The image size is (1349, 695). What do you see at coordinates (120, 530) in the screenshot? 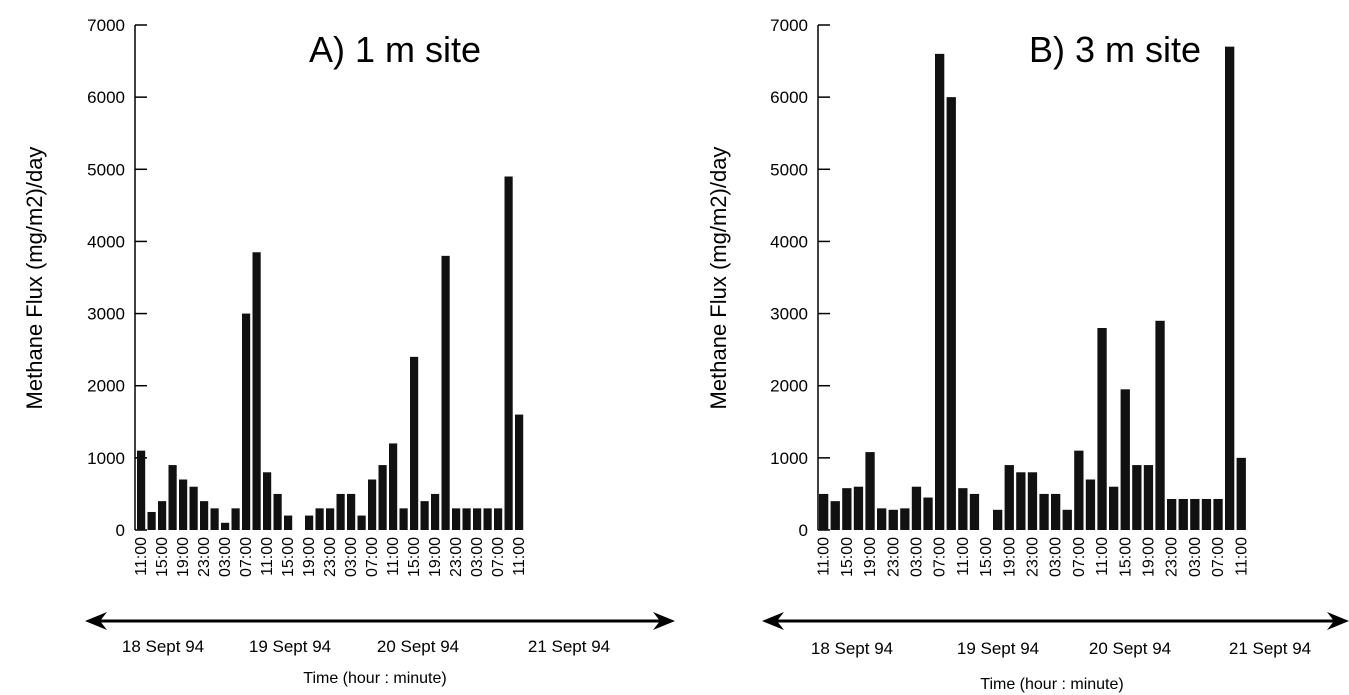
I see `y-tick-label: 0` at bounding box center [120, 530].